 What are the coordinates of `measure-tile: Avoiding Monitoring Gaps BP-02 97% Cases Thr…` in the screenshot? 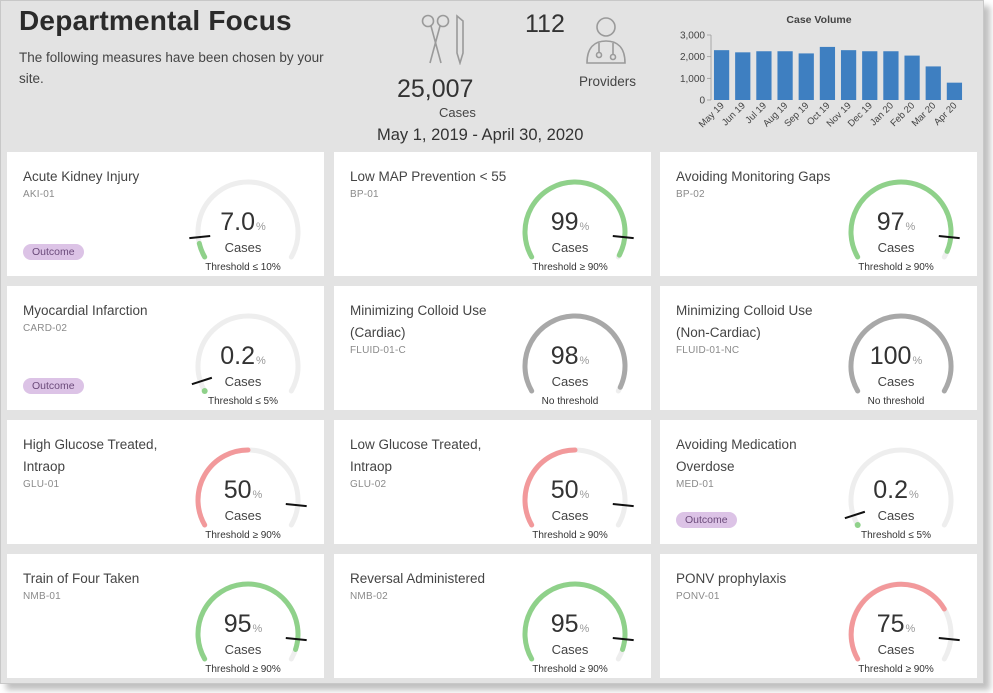 It's located at (818, 214).